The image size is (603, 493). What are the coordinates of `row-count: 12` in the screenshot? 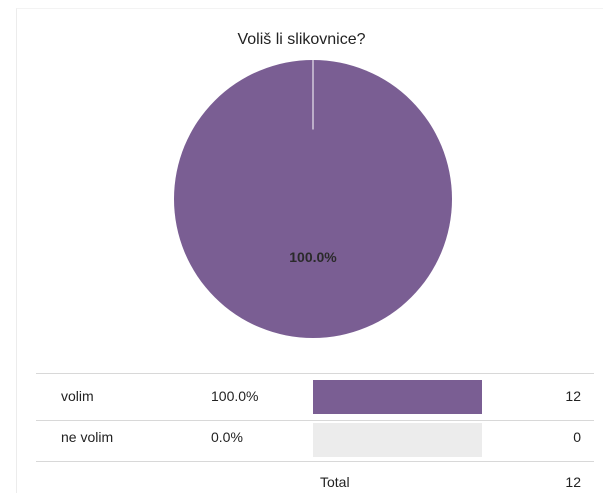 It's located at (573, 396).